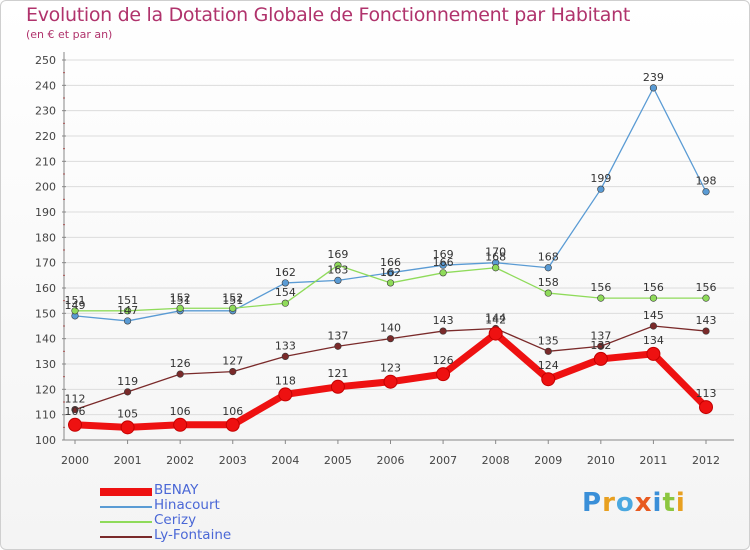  I want to click on data-label-benay: 142, so click(495, 320).